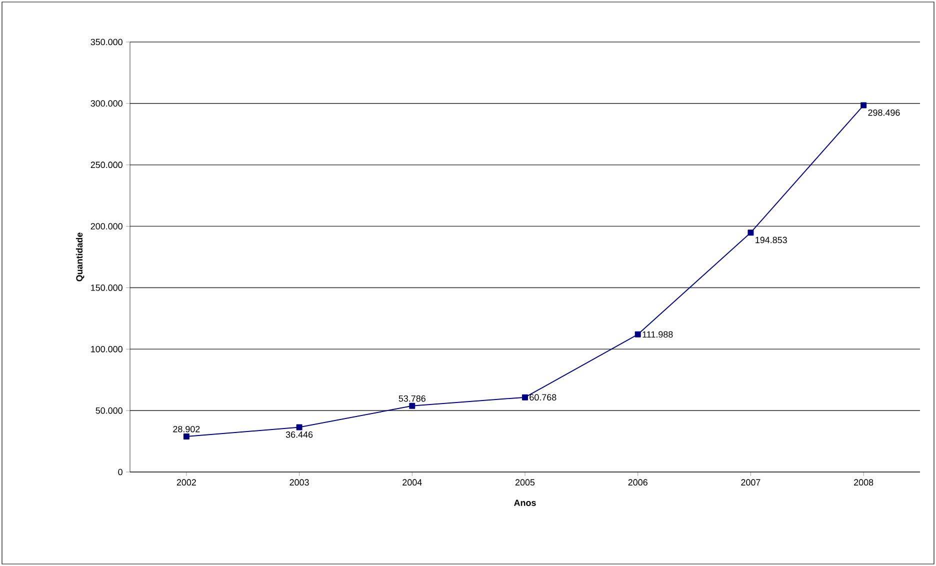  I want to click on x-tick-label: 2007, so click(750, 482).